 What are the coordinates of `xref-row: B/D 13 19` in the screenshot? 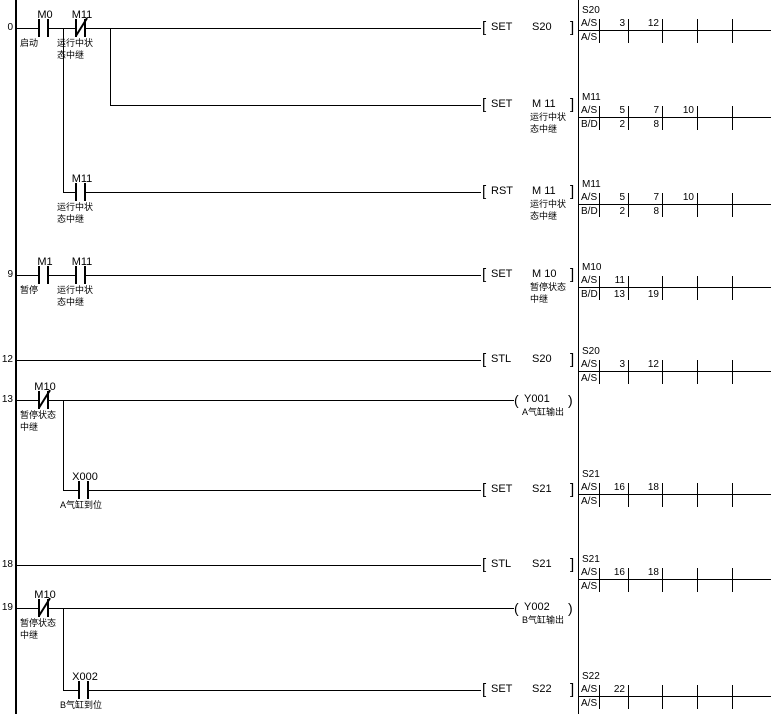 It's located at (675, 295).